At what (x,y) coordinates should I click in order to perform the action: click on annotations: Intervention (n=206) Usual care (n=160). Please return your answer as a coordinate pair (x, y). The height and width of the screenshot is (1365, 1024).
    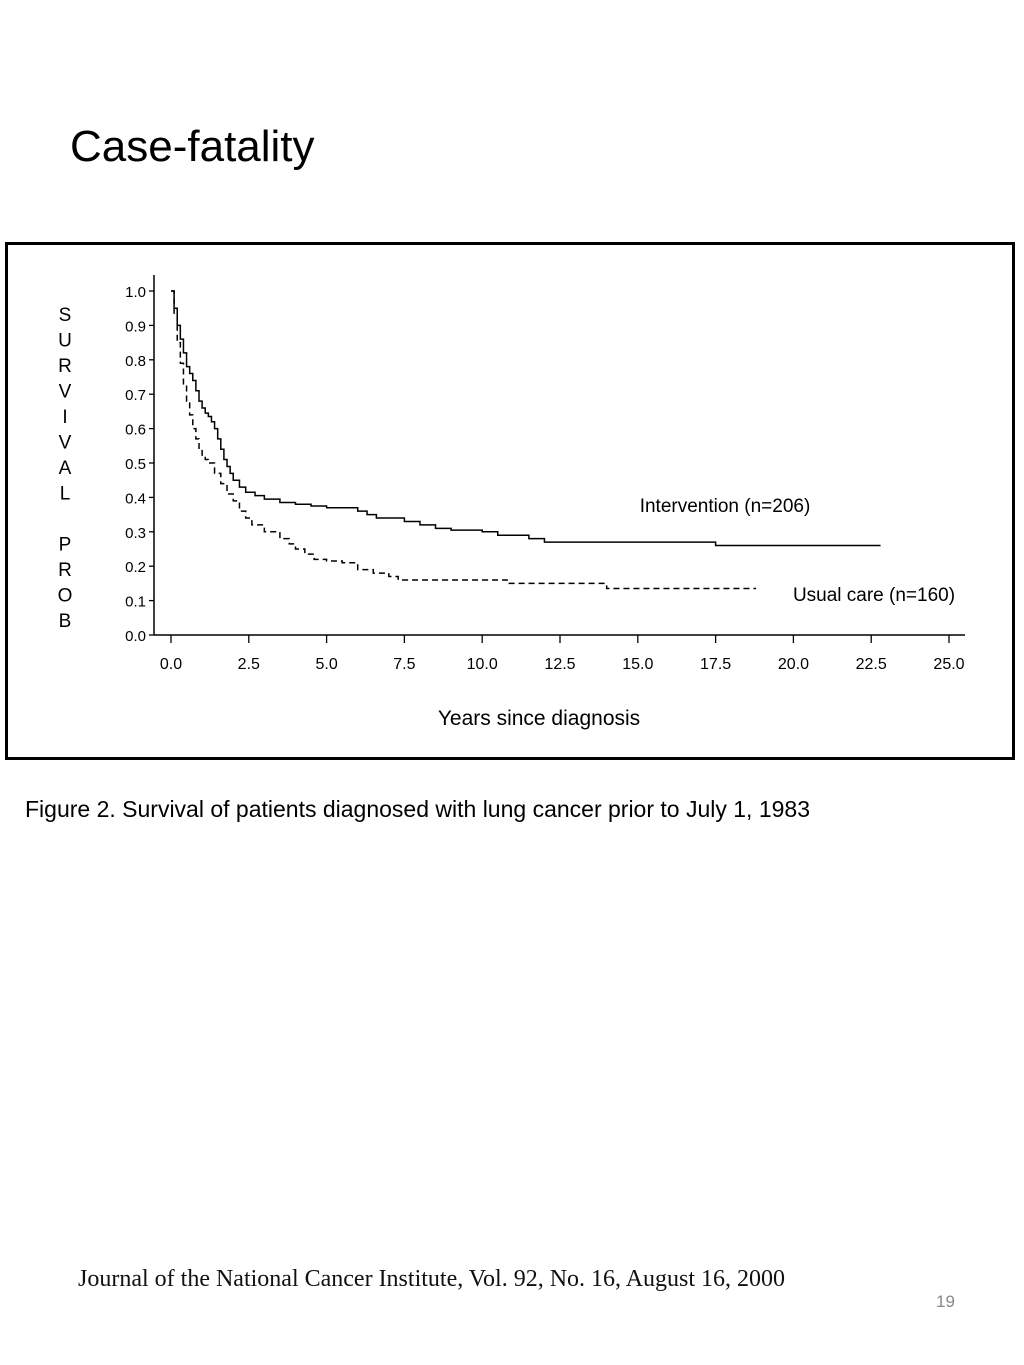
    Looking at the image, I should click on (797, 551).